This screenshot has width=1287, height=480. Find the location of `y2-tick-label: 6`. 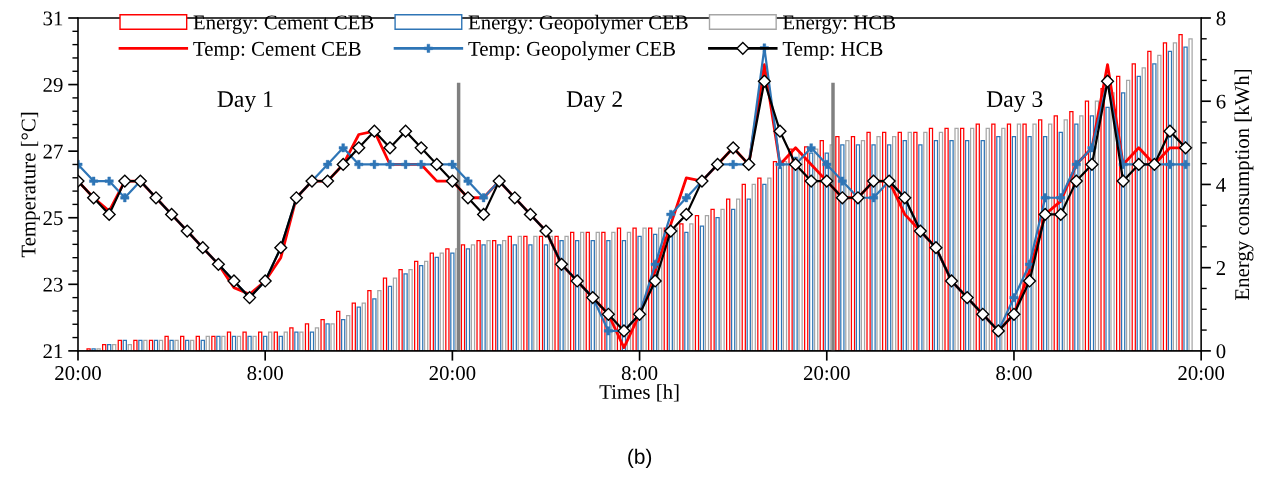

y2-tick-label: 6 is located at coordinates (1221, 101).